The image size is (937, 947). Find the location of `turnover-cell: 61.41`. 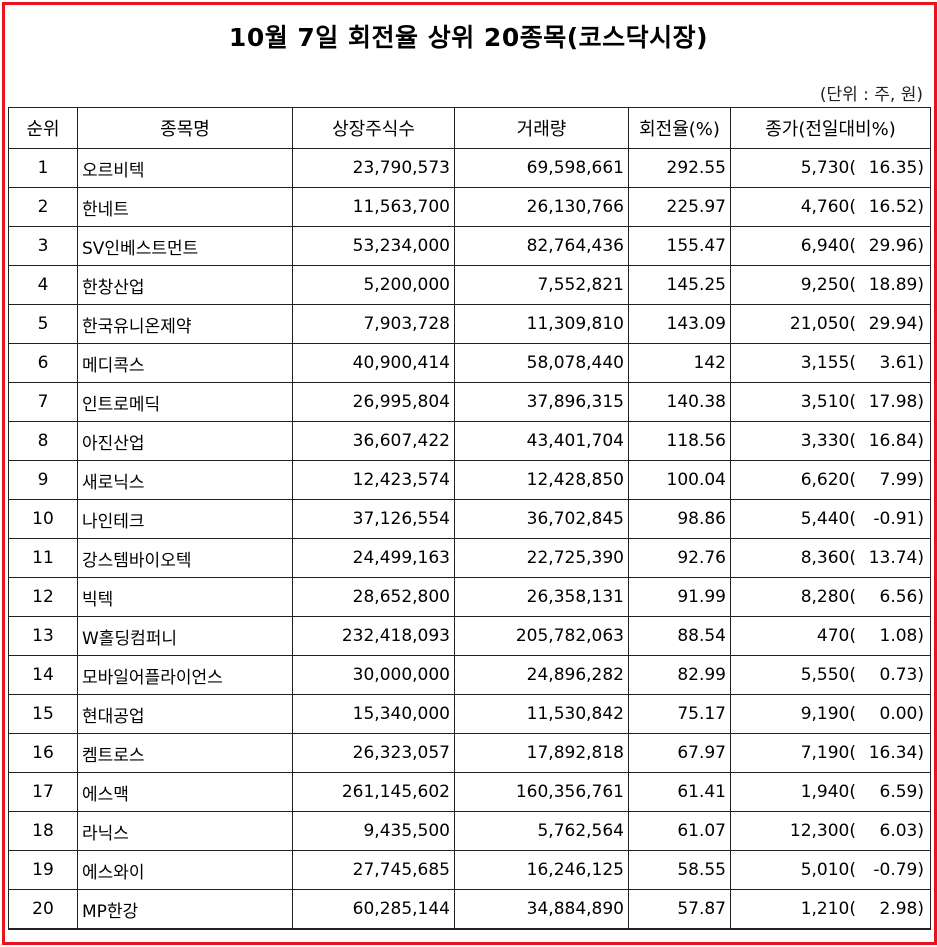

turnover-cell: 61.41 is located at coordinates (679, 792).